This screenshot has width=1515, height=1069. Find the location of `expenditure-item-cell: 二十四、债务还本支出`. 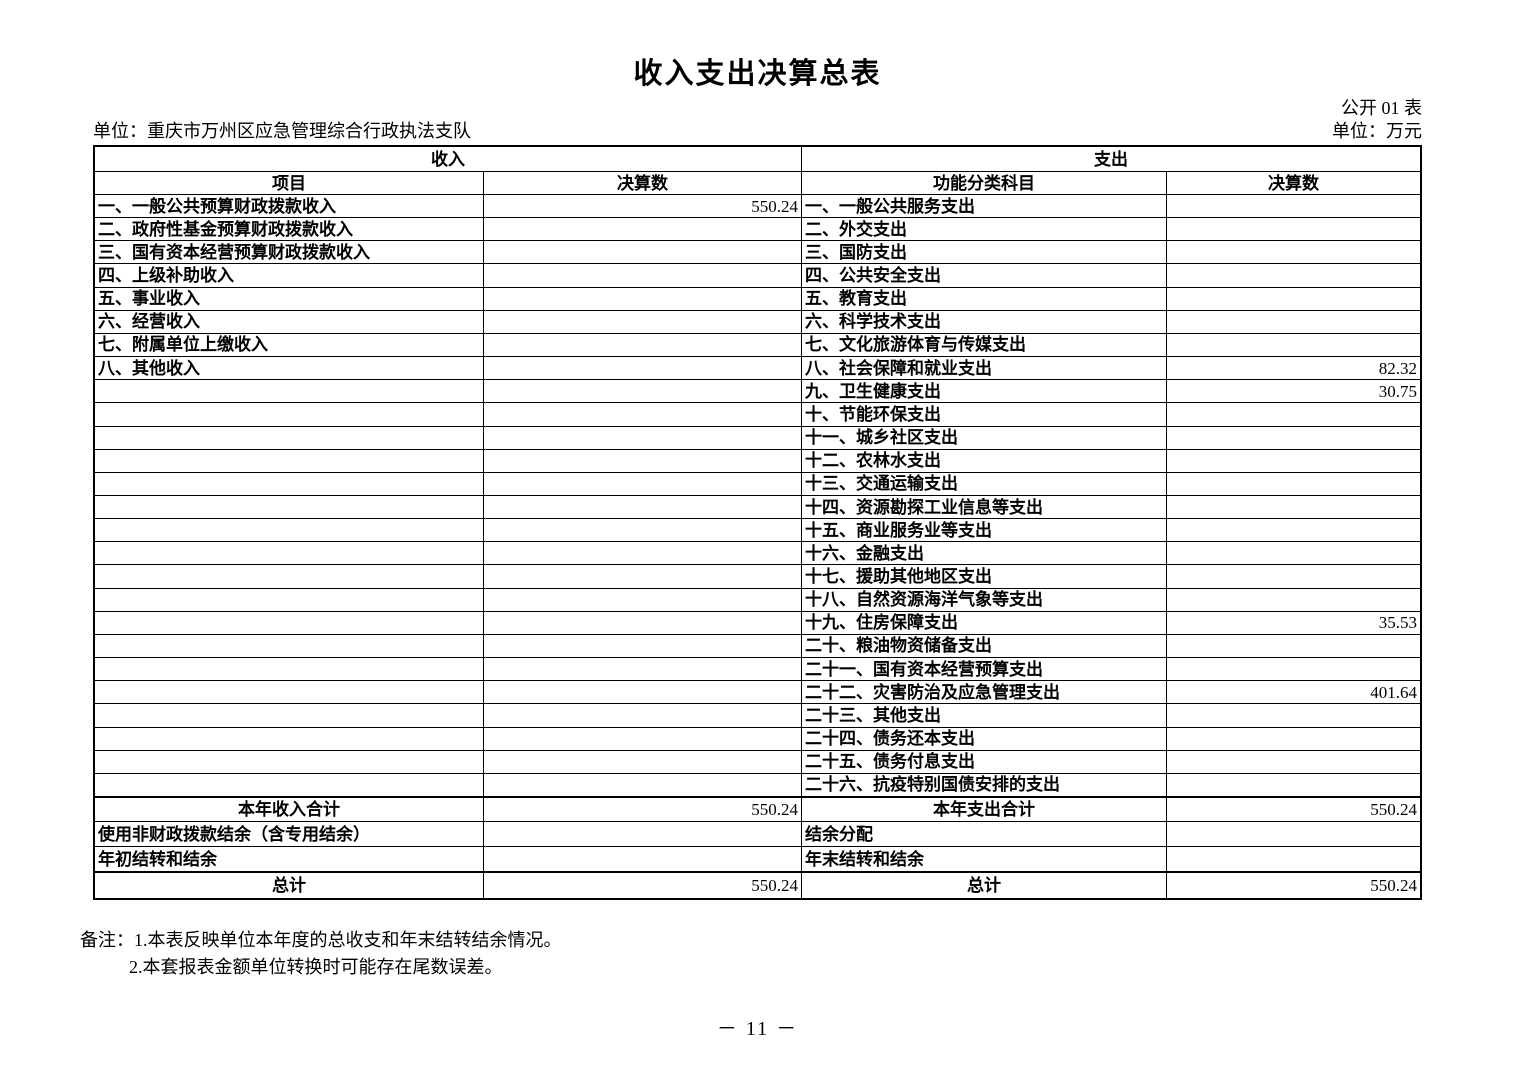

expenditure-item-cell: 二十四、债务还本支出 is located at coordinates (984, 739).